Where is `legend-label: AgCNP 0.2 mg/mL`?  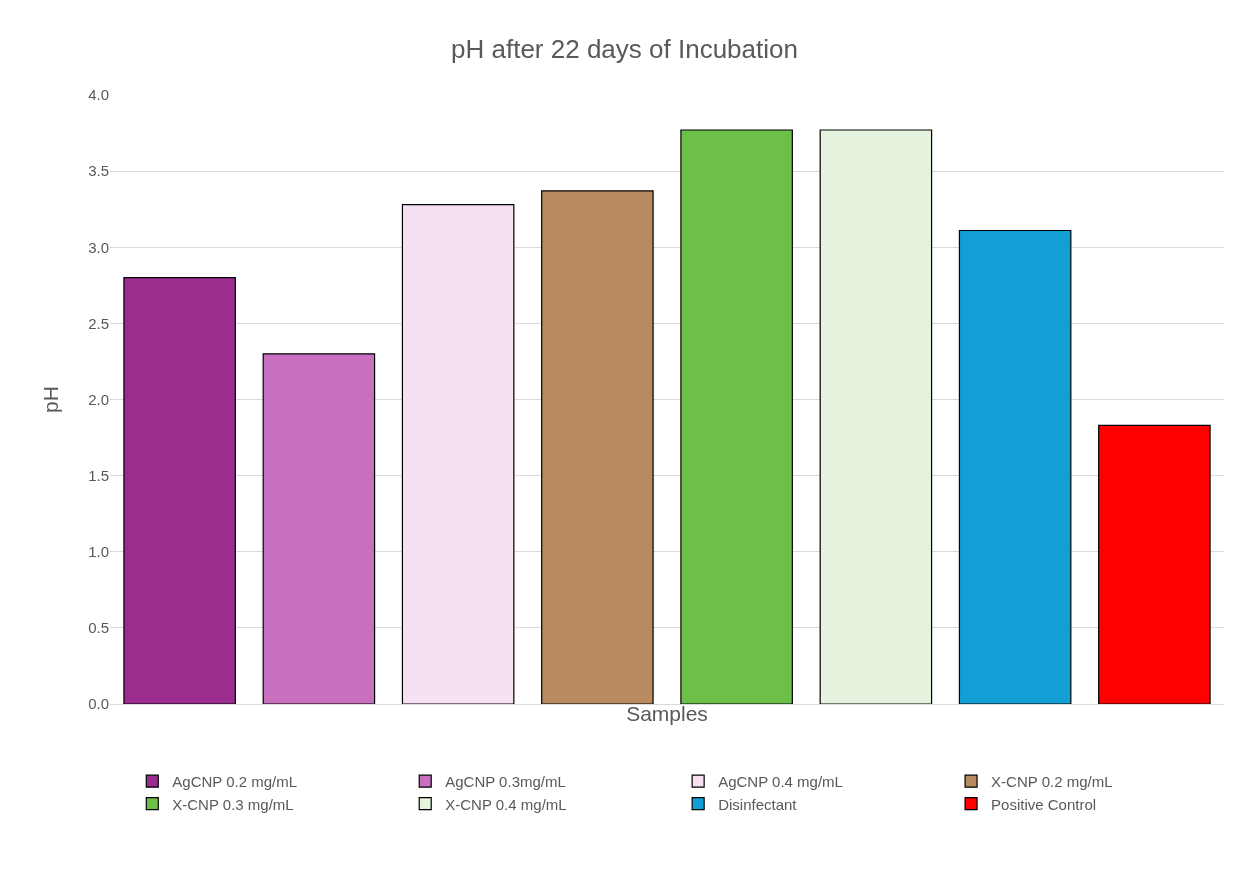 legend-label: AgCNP 0.2 mg/mL is located at coordinates (235, 781).